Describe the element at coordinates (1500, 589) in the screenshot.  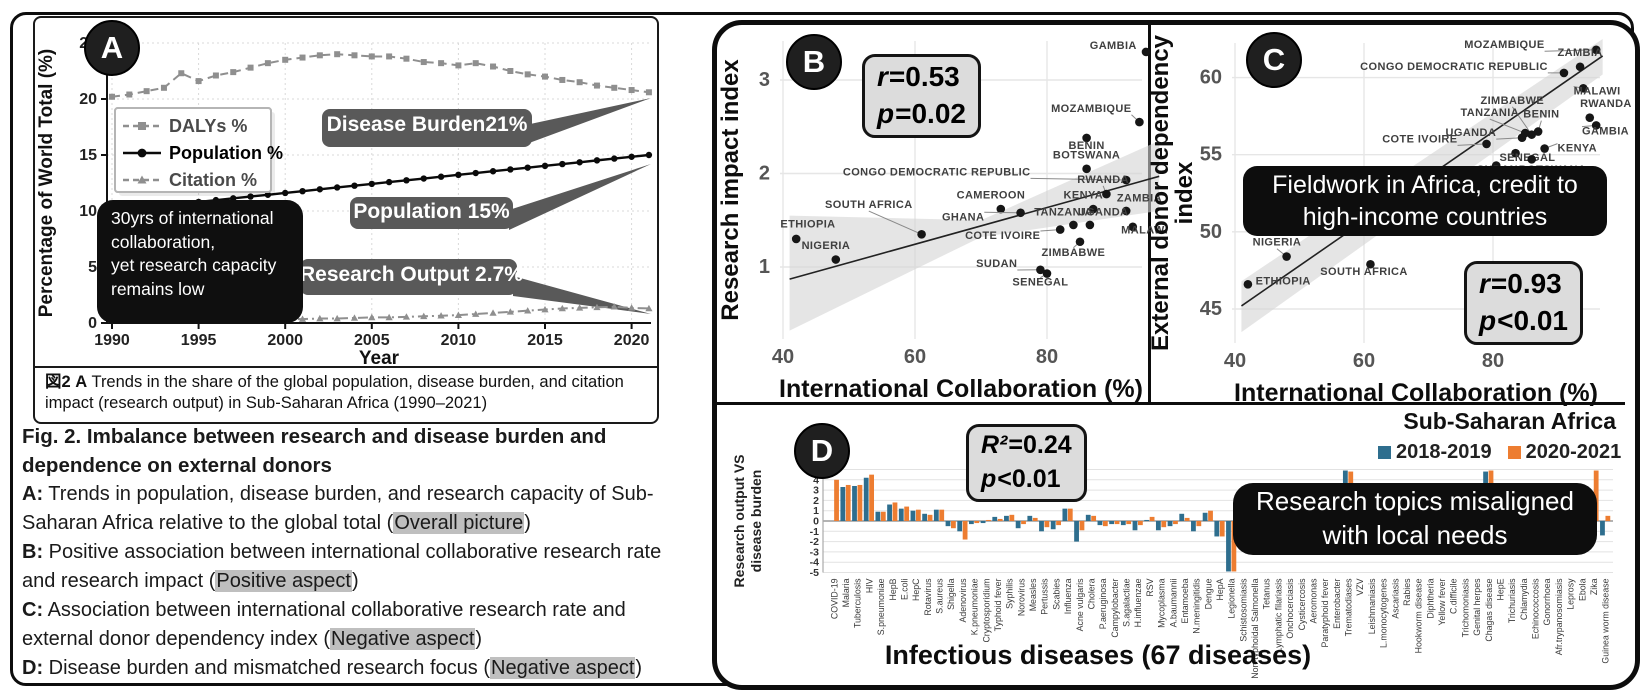
I see `svg-text: HepE` at that location.